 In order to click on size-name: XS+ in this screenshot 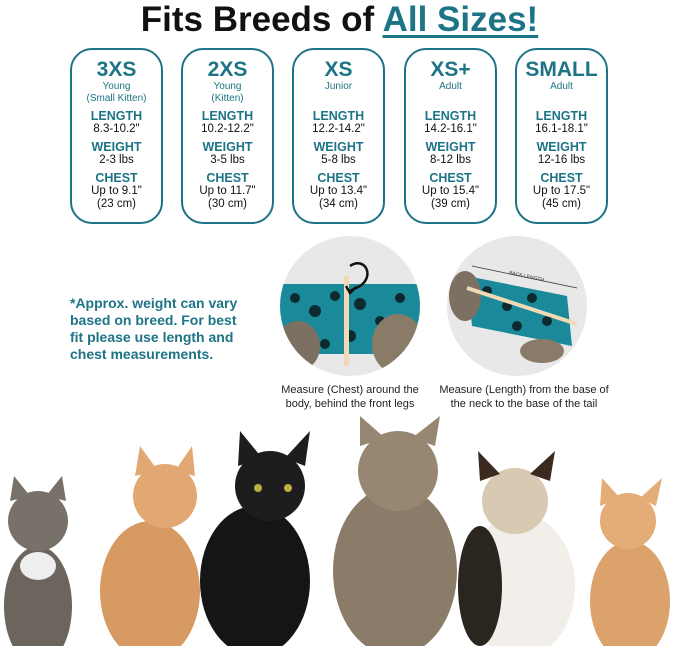, I will do `click(450, 69)`.